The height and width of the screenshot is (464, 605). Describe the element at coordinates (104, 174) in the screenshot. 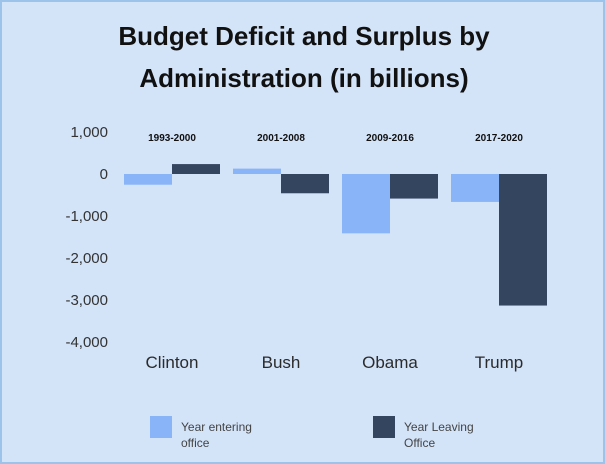

I see `y-tick-label: 0` at that location.